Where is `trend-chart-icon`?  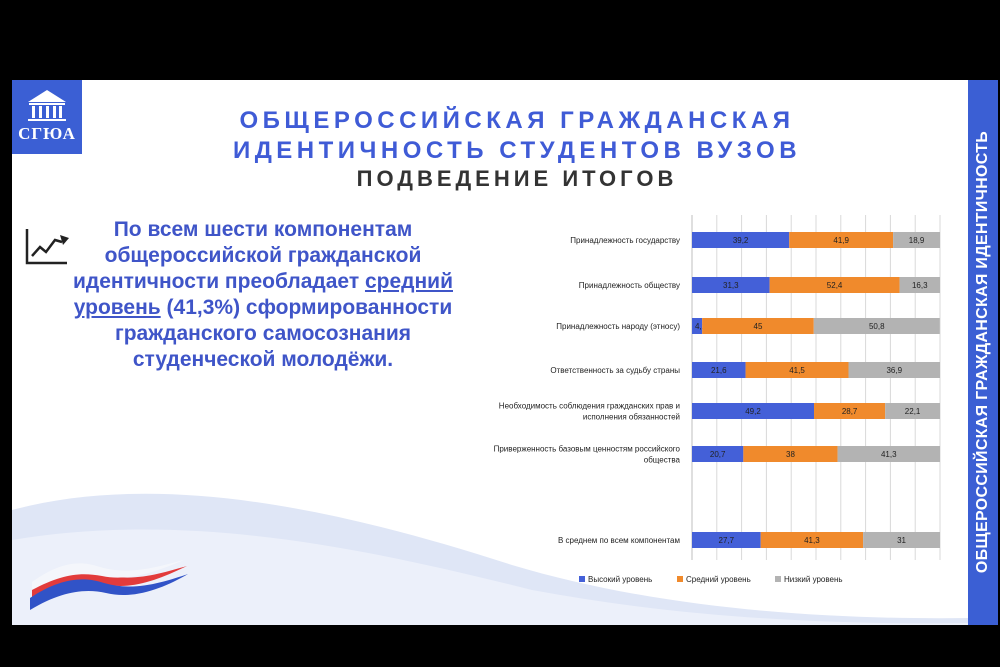
trend-chart-icon is located at coordinates (47, 247).